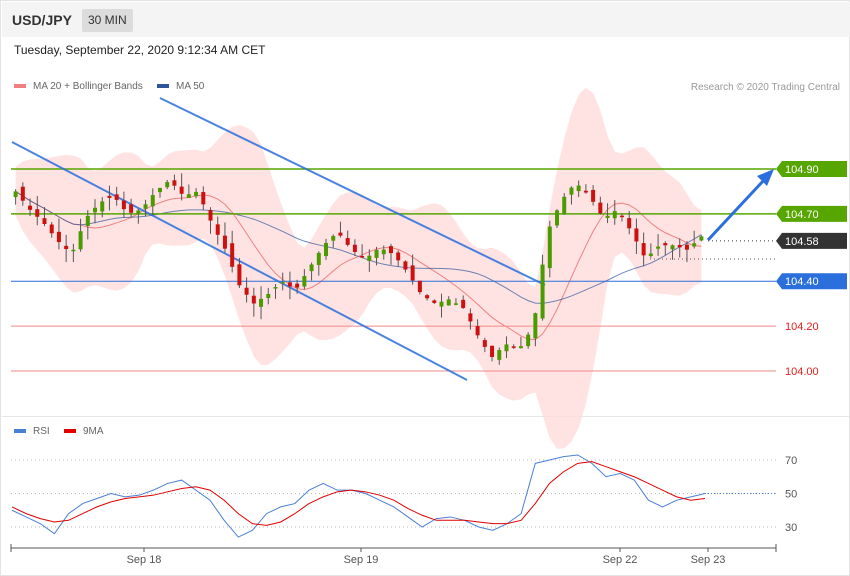 Image resolution: width=850 pixels, height=576 pixels. Describe the element at coordinates (361, 560) in the screenshot. I see `x-tick-label: Sep 19` at that location.